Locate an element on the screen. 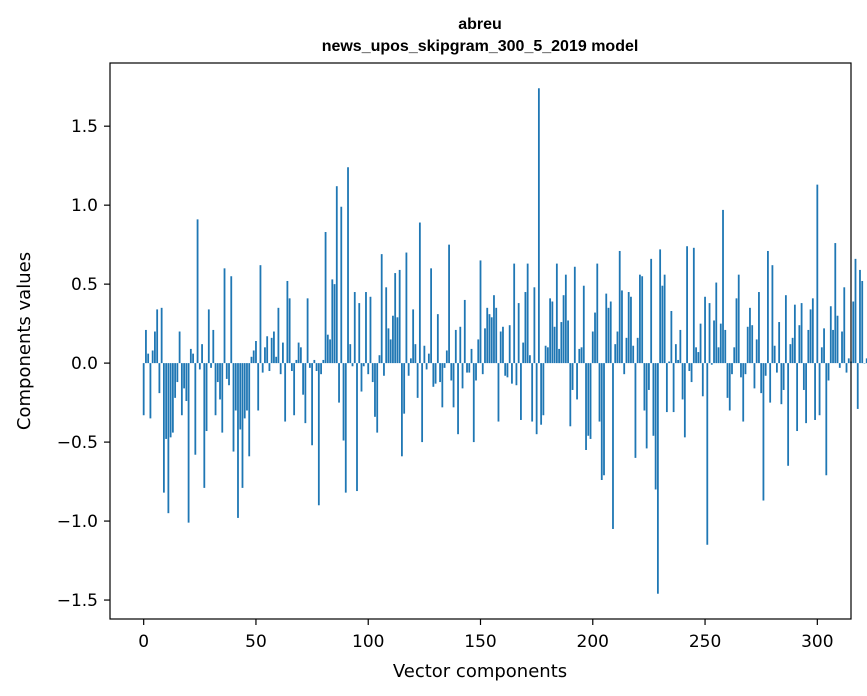 The image size is (867, 696). x-tick-label: 0 is located at coordinates (143, 642).